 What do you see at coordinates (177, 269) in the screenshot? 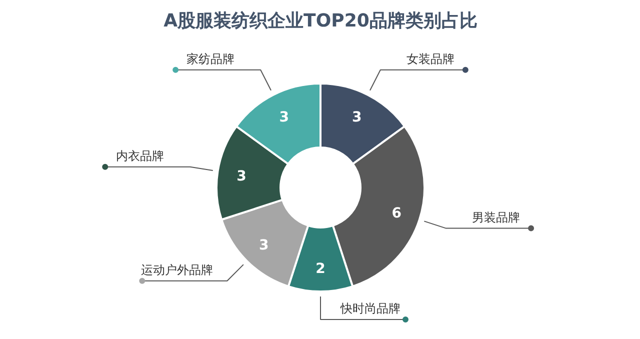
I see `slice-label: 运动户外品牌` at bounding box center [177, 269].